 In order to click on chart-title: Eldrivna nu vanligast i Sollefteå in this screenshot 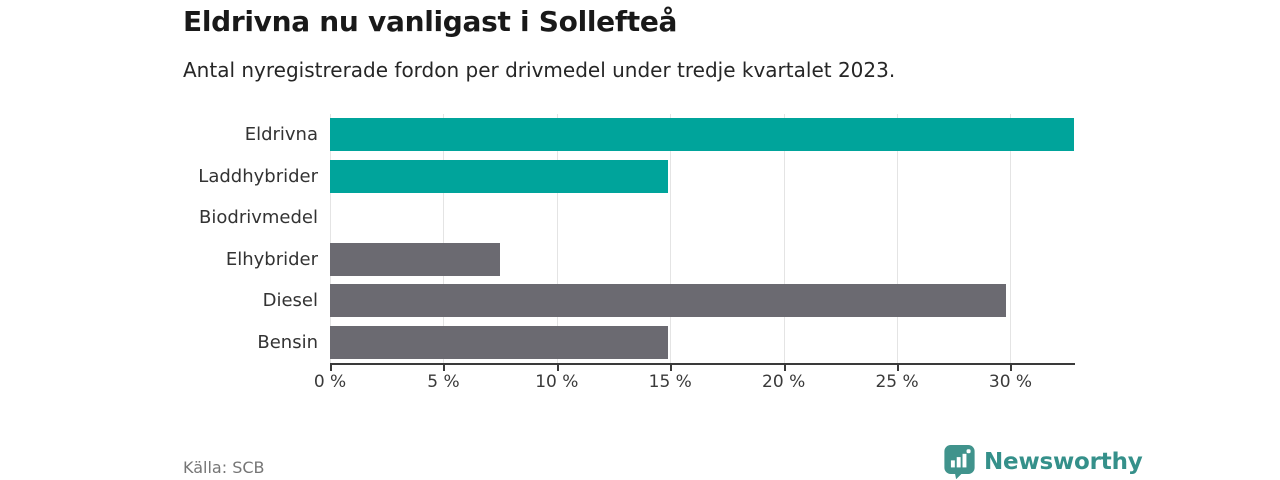, I will do `click(430, 21)`.